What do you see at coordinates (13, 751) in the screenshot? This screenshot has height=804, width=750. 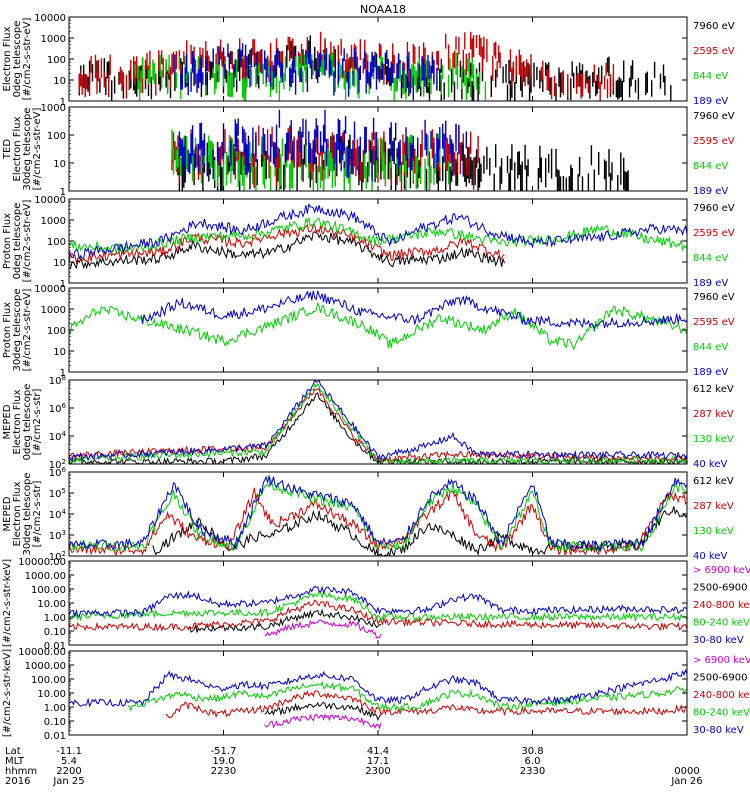 I see `x-axis-row-label: Lat` at bounding box center [13, 751].